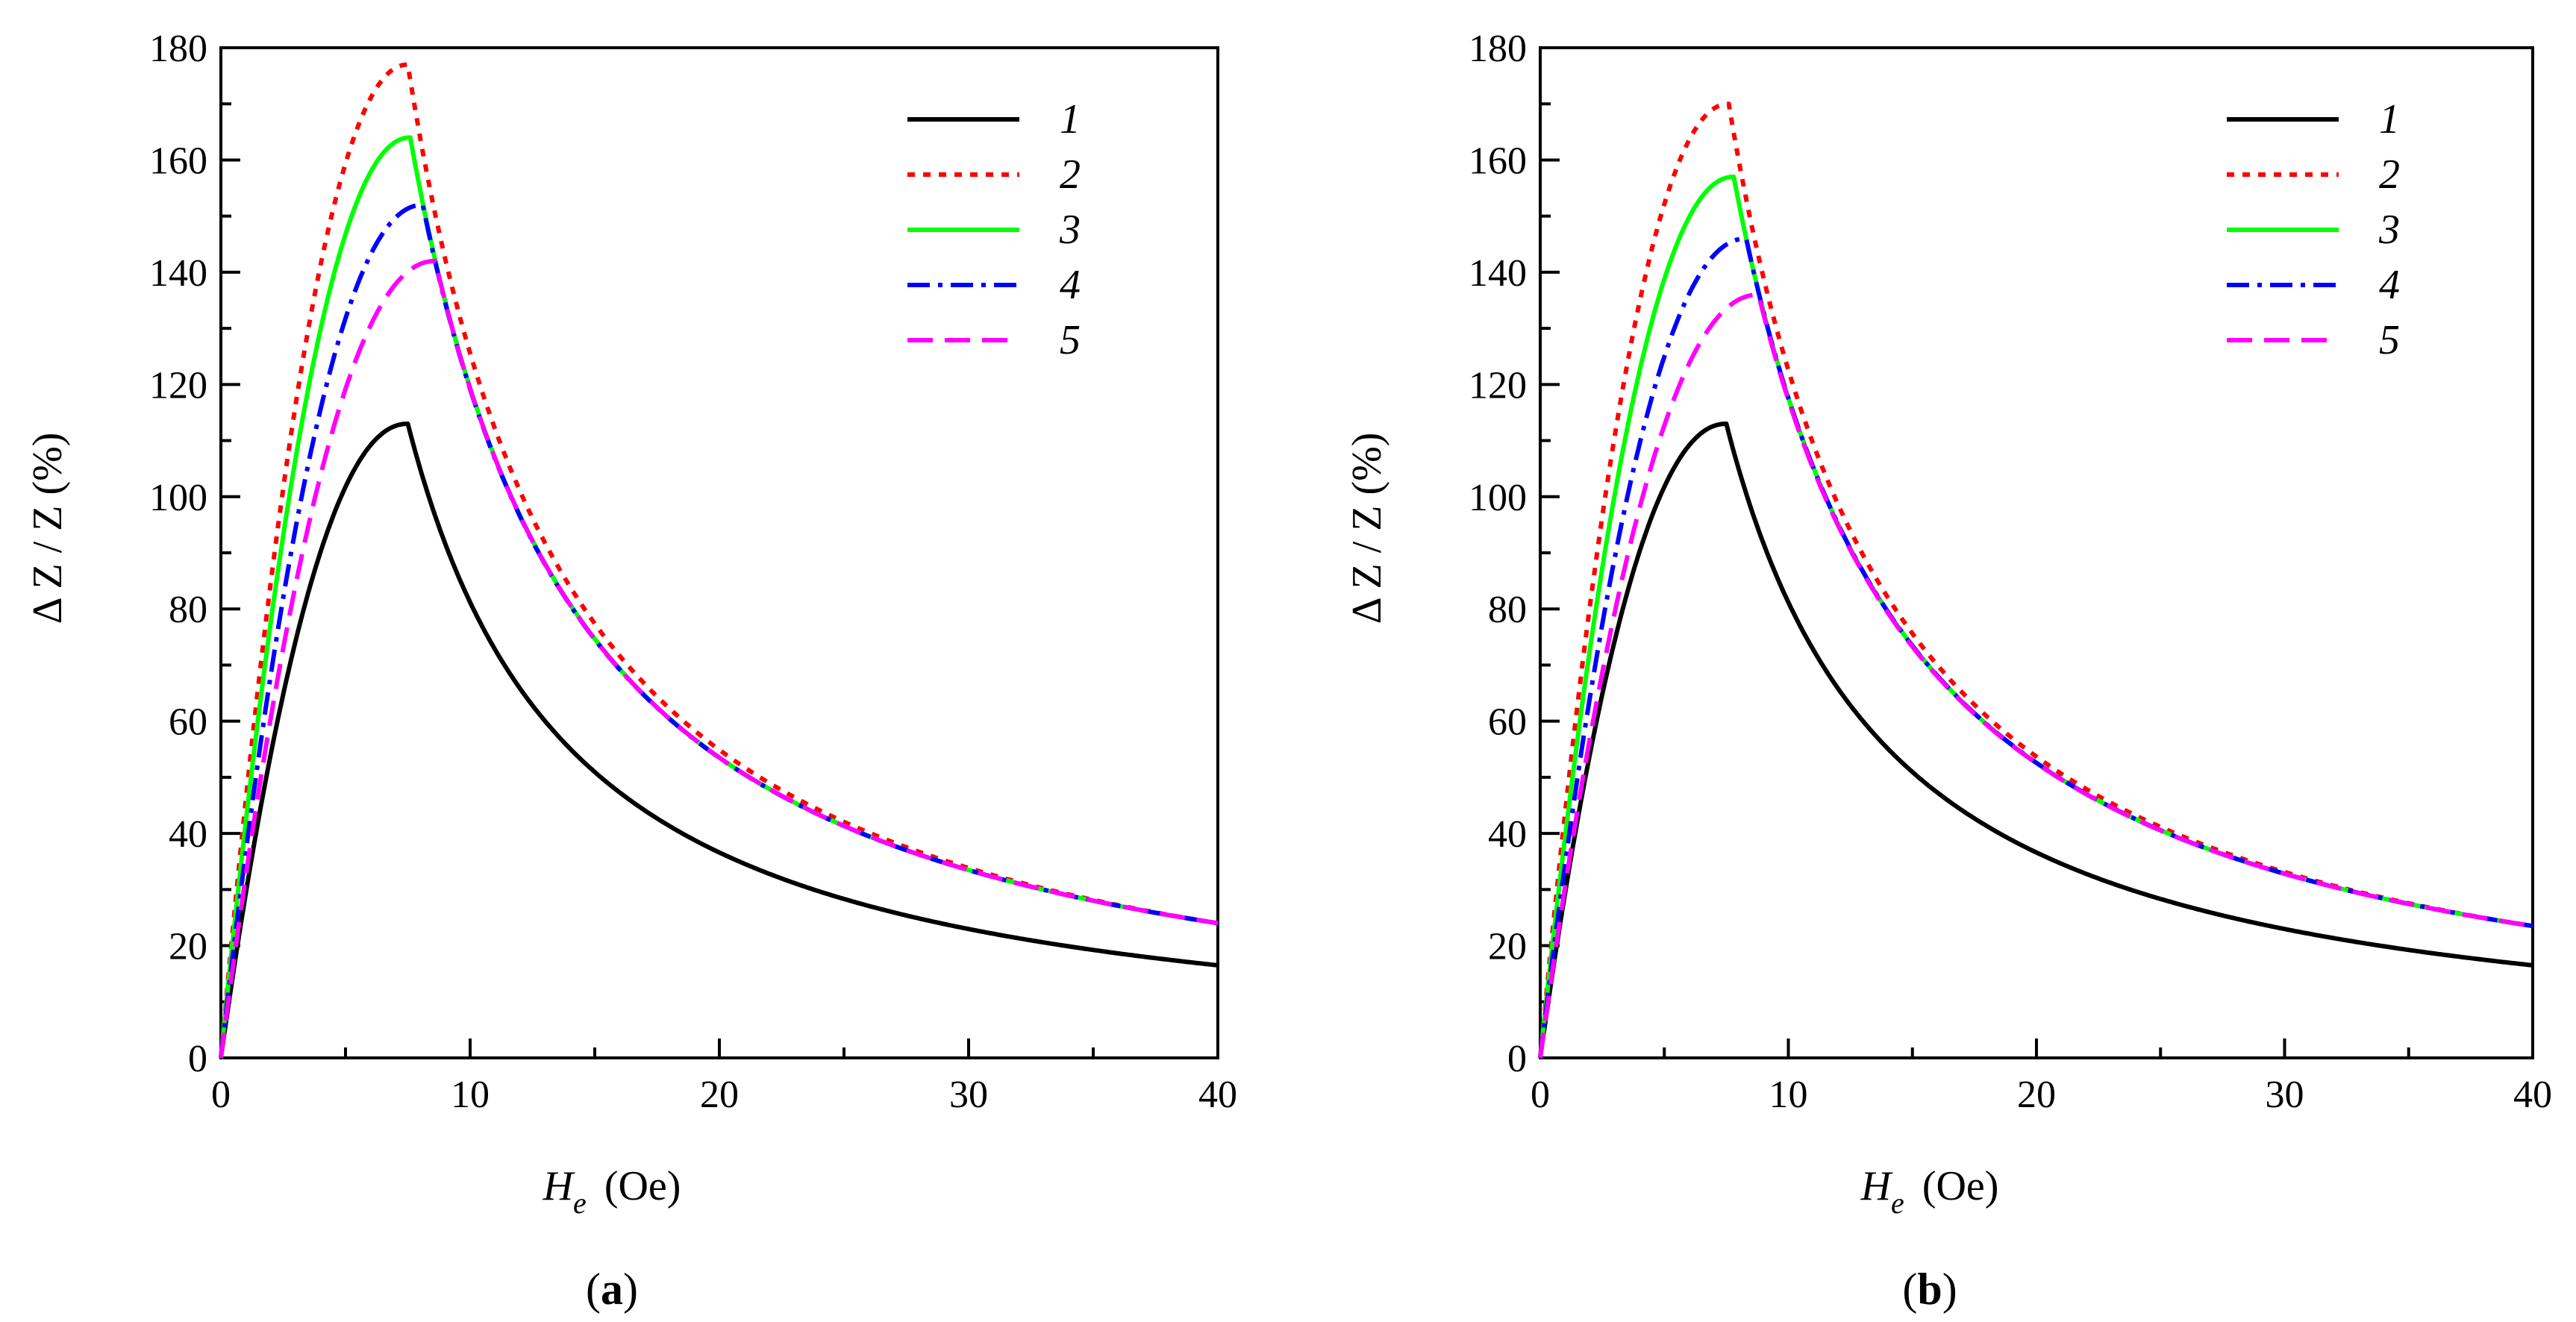 The height and width of the screenshot is (1322, 2576). I want to click on panel-label: (a), so click(612, 1289).